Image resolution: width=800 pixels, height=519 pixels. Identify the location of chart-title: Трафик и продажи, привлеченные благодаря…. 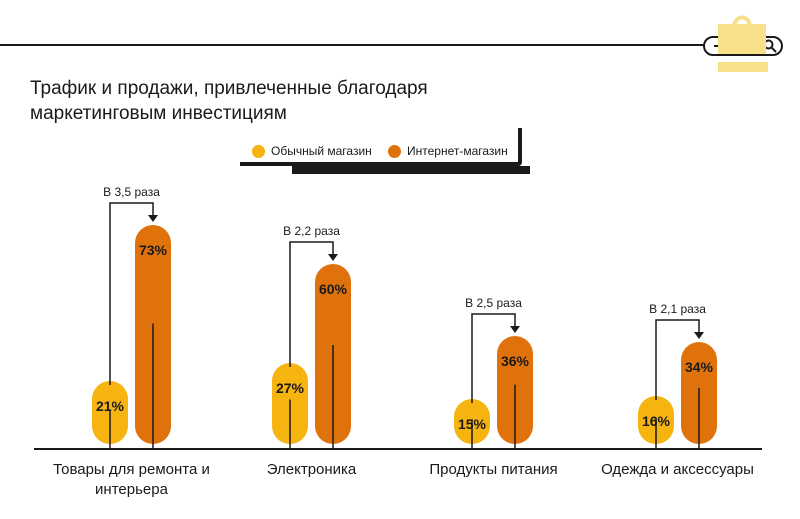
(229, 101).